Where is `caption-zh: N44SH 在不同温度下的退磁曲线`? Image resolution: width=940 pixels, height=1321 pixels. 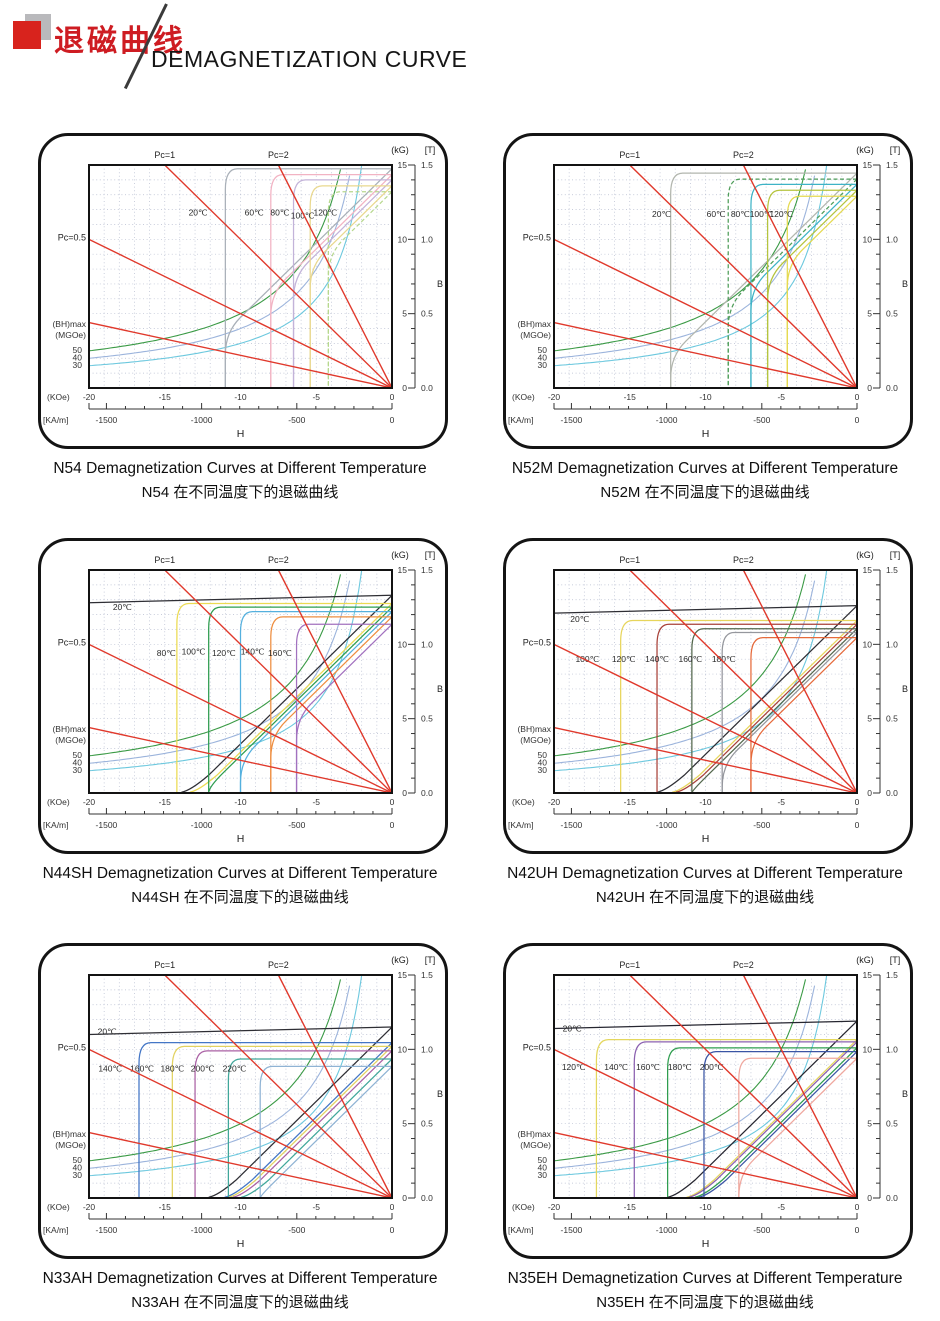
caption-zh: N44SH 在不同温度下的退磁曲线 is located at coordinates (240, 897).